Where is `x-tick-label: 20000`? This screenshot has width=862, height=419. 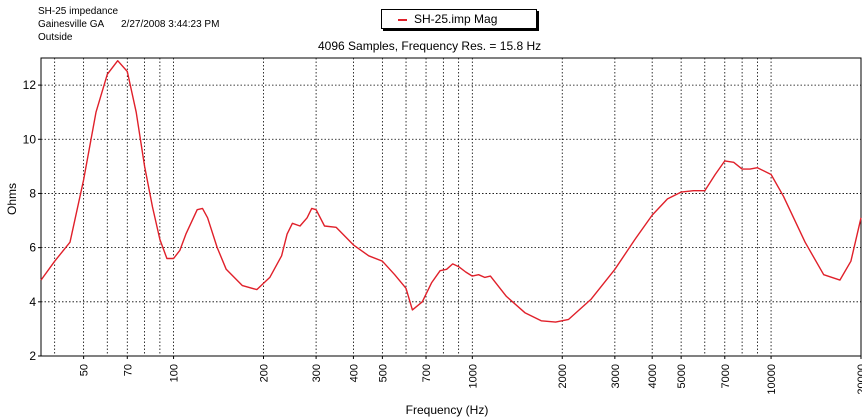 x-tick-label: 20000 is located at coordinates (859, 379).